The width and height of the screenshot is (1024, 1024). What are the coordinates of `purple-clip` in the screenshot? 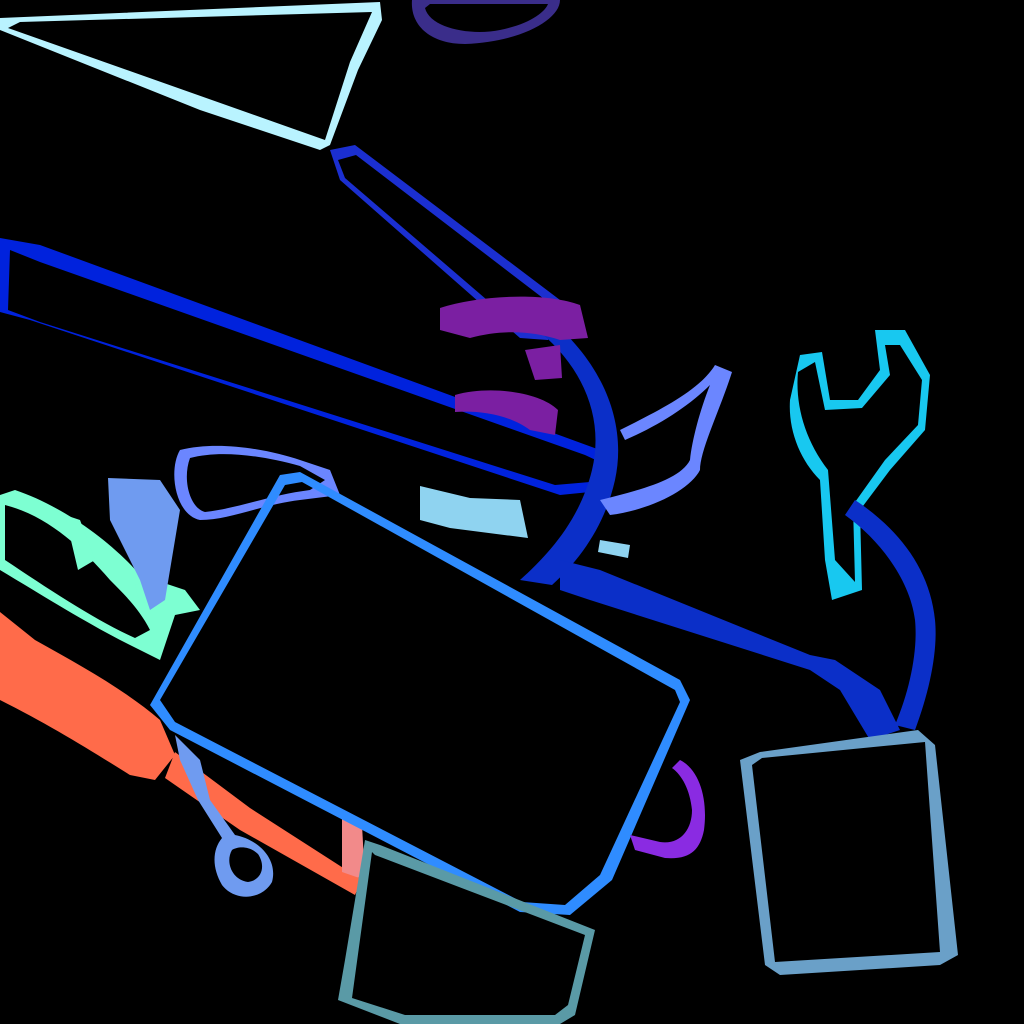 It's located at (514, 365).